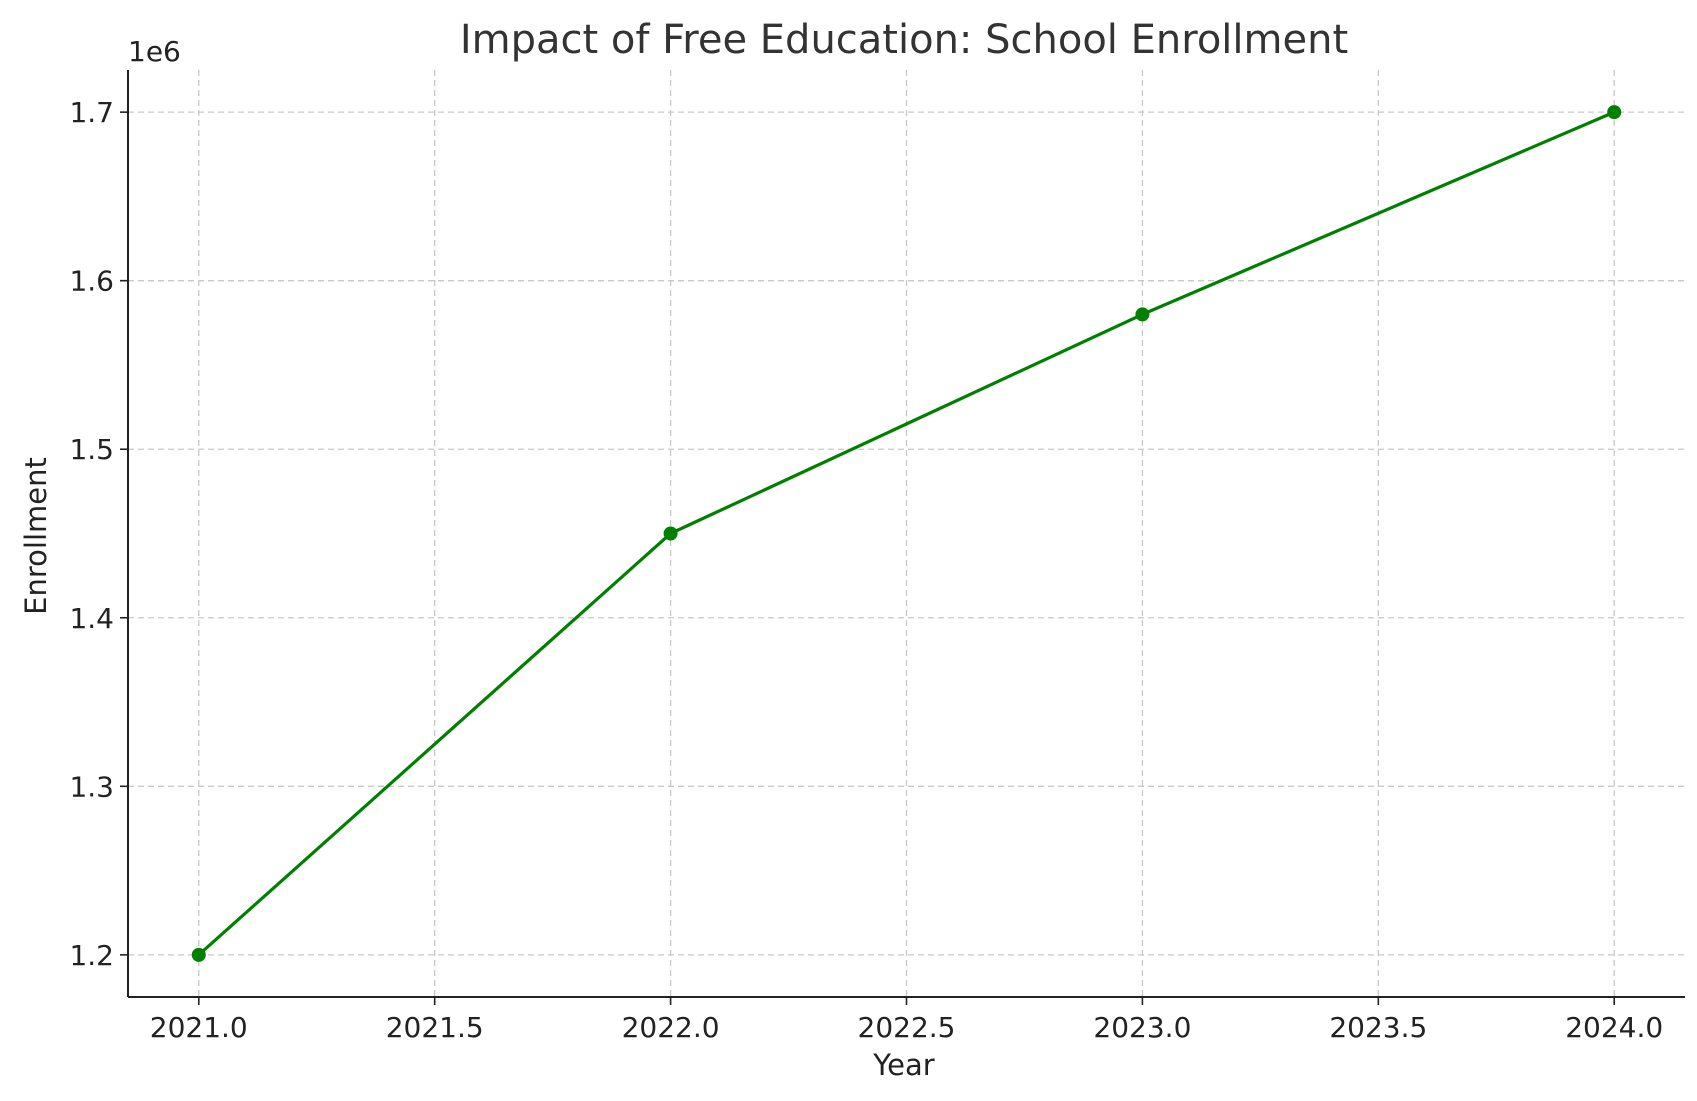 This screenshot has width=1697, height=1101. I want to click on x-tick-label-6: 2024.0, so click(1614, 1027).